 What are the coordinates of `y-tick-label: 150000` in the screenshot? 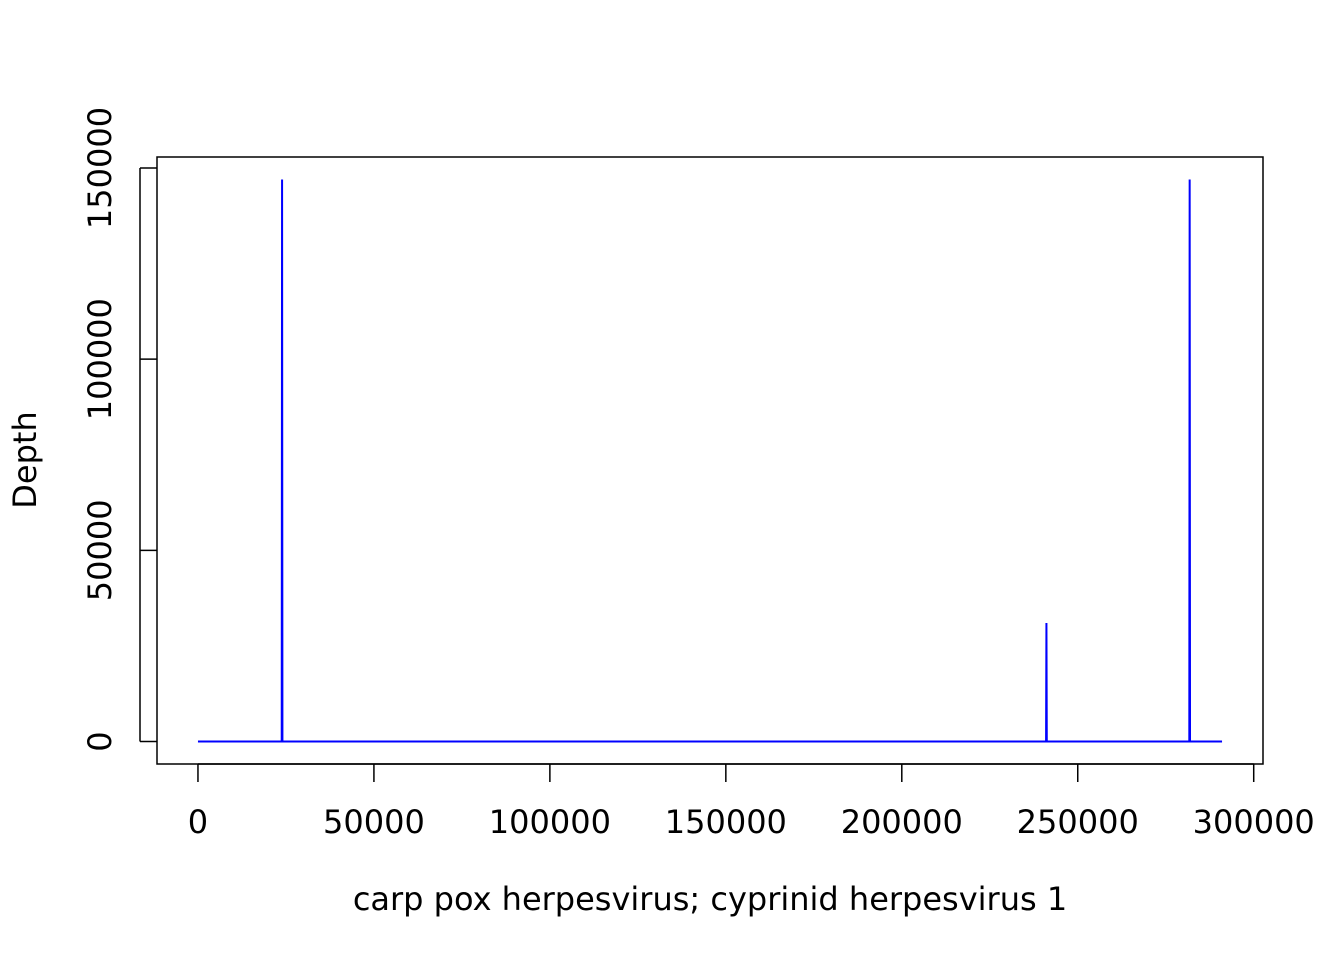 It's located at (100, 168).